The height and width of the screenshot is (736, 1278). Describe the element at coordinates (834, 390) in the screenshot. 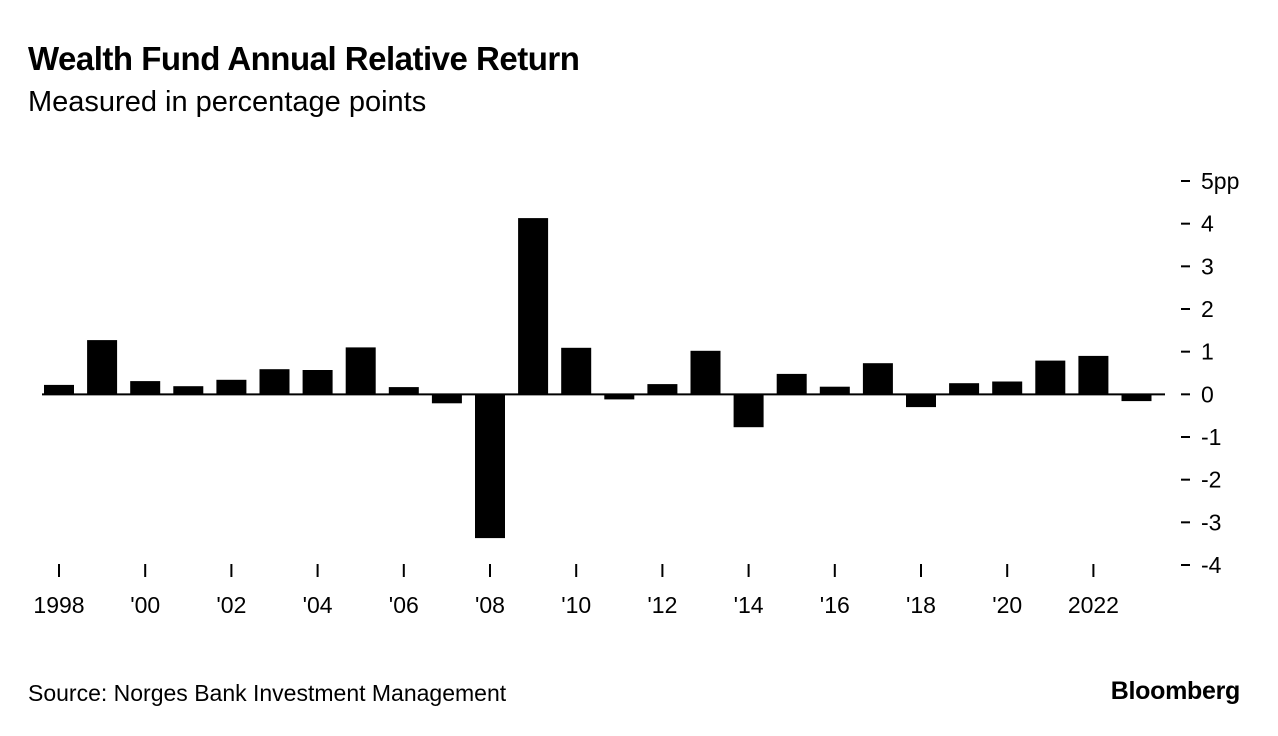

I see `bar-2016` at that location.